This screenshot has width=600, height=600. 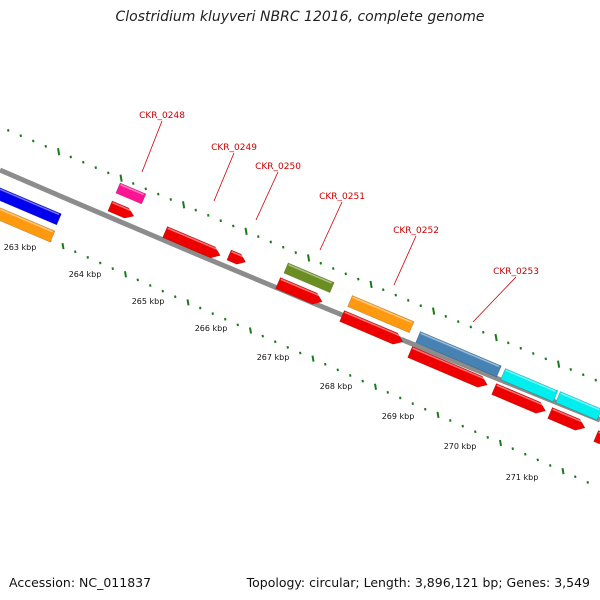 What do you see at coordinates (336, 386) in the screenshot?
I see `scale-label: 268 kbp` at bounding box center [336, 386].